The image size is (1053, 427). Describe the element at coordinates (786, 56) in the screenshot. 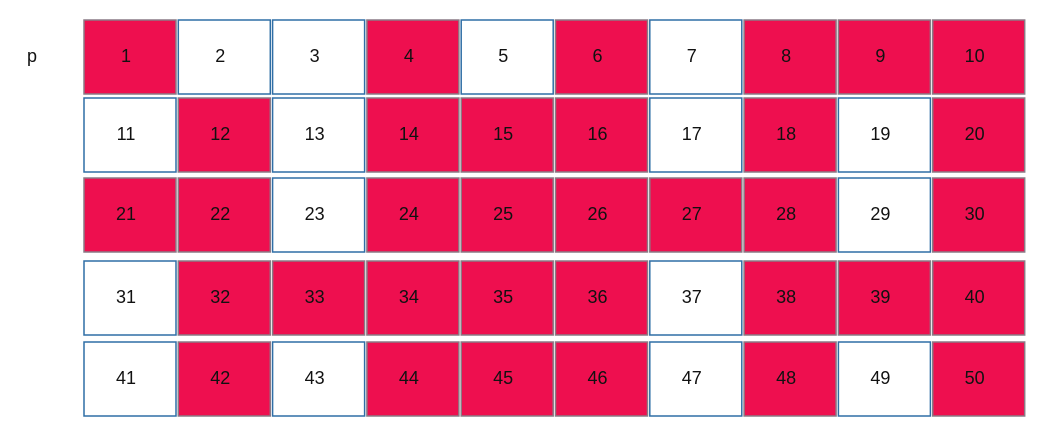

I see `cell-number: 8` at that location.